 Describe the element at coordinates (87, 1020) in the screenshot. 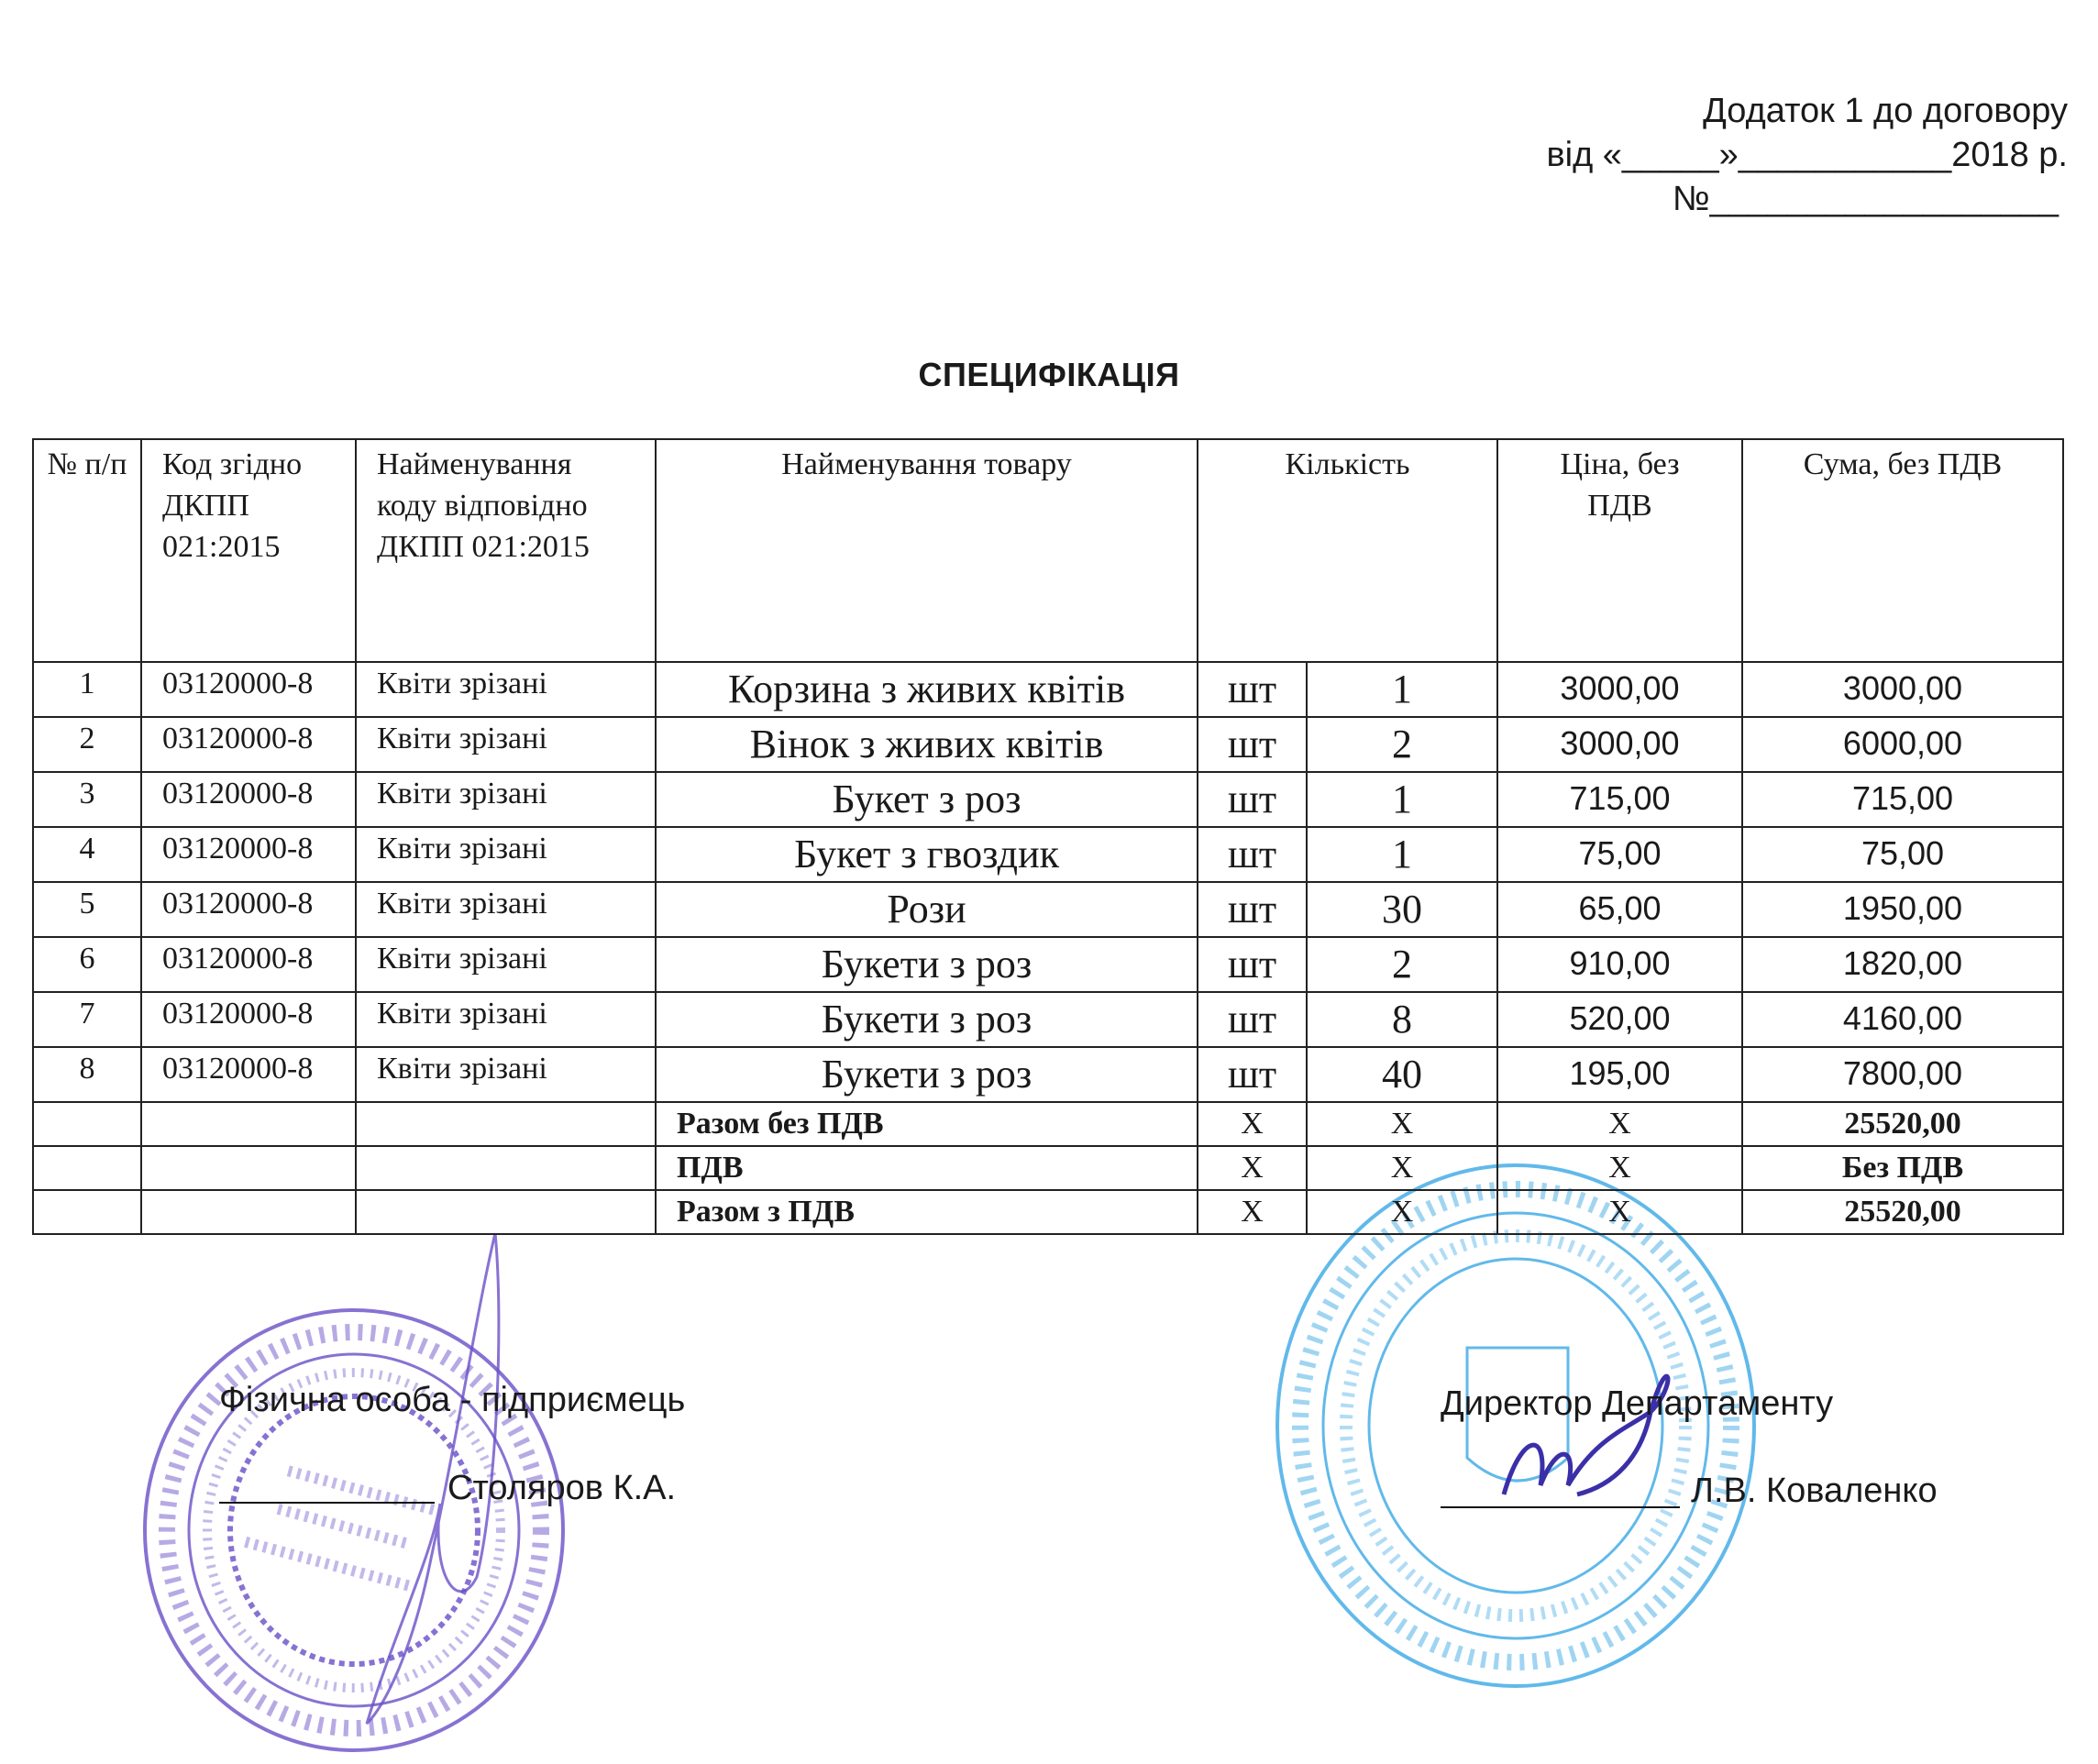

I see `row-number: 7` at that location.